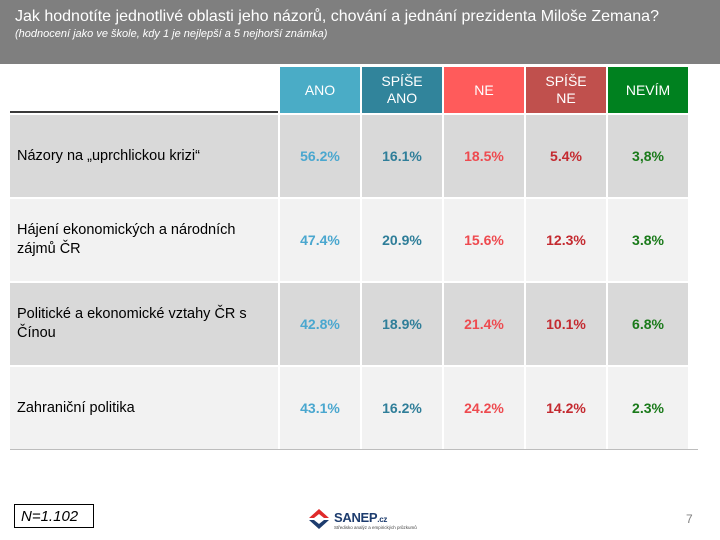 The image size is (720, 540). Describe the element at coordinates (402, 408) in the screenshot. I see `value-spise-ano: 16.2%` at that location.